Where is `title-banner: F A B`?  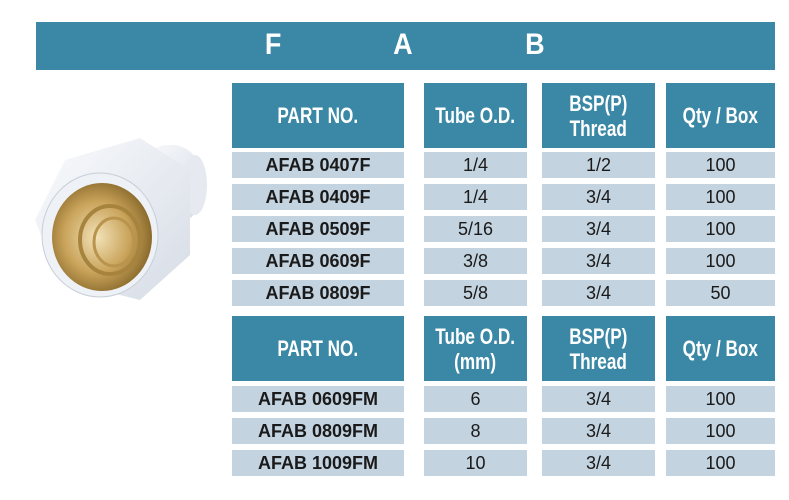
title-banner: F A B is located at coordinates (405, 46).